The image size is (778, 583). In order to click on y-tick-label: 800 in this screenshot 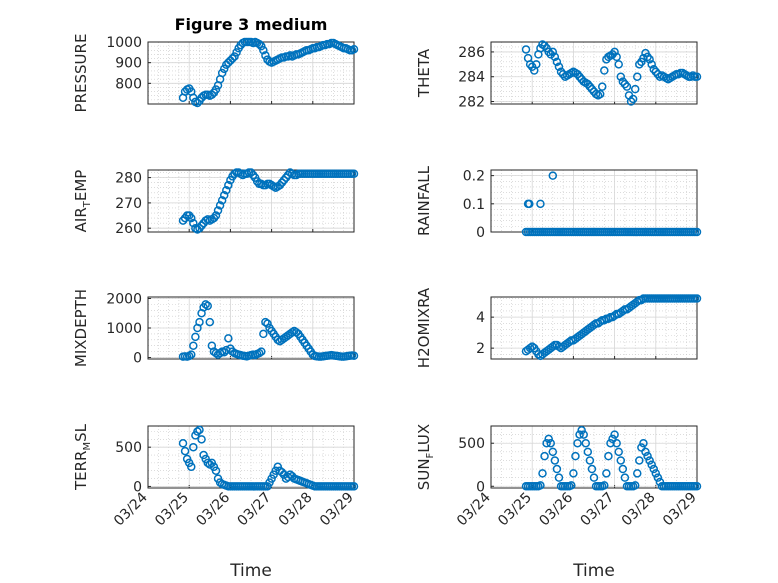, I will do `click(128, 84)`.